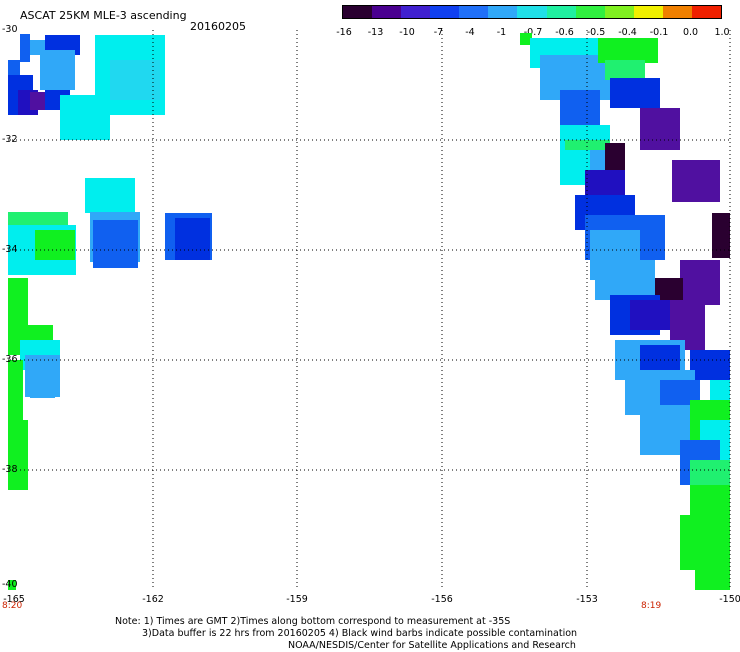 Image resolution: width=740 pixels, height=652 pixels. I want to click on lon-label: -159, so click(297, 599).